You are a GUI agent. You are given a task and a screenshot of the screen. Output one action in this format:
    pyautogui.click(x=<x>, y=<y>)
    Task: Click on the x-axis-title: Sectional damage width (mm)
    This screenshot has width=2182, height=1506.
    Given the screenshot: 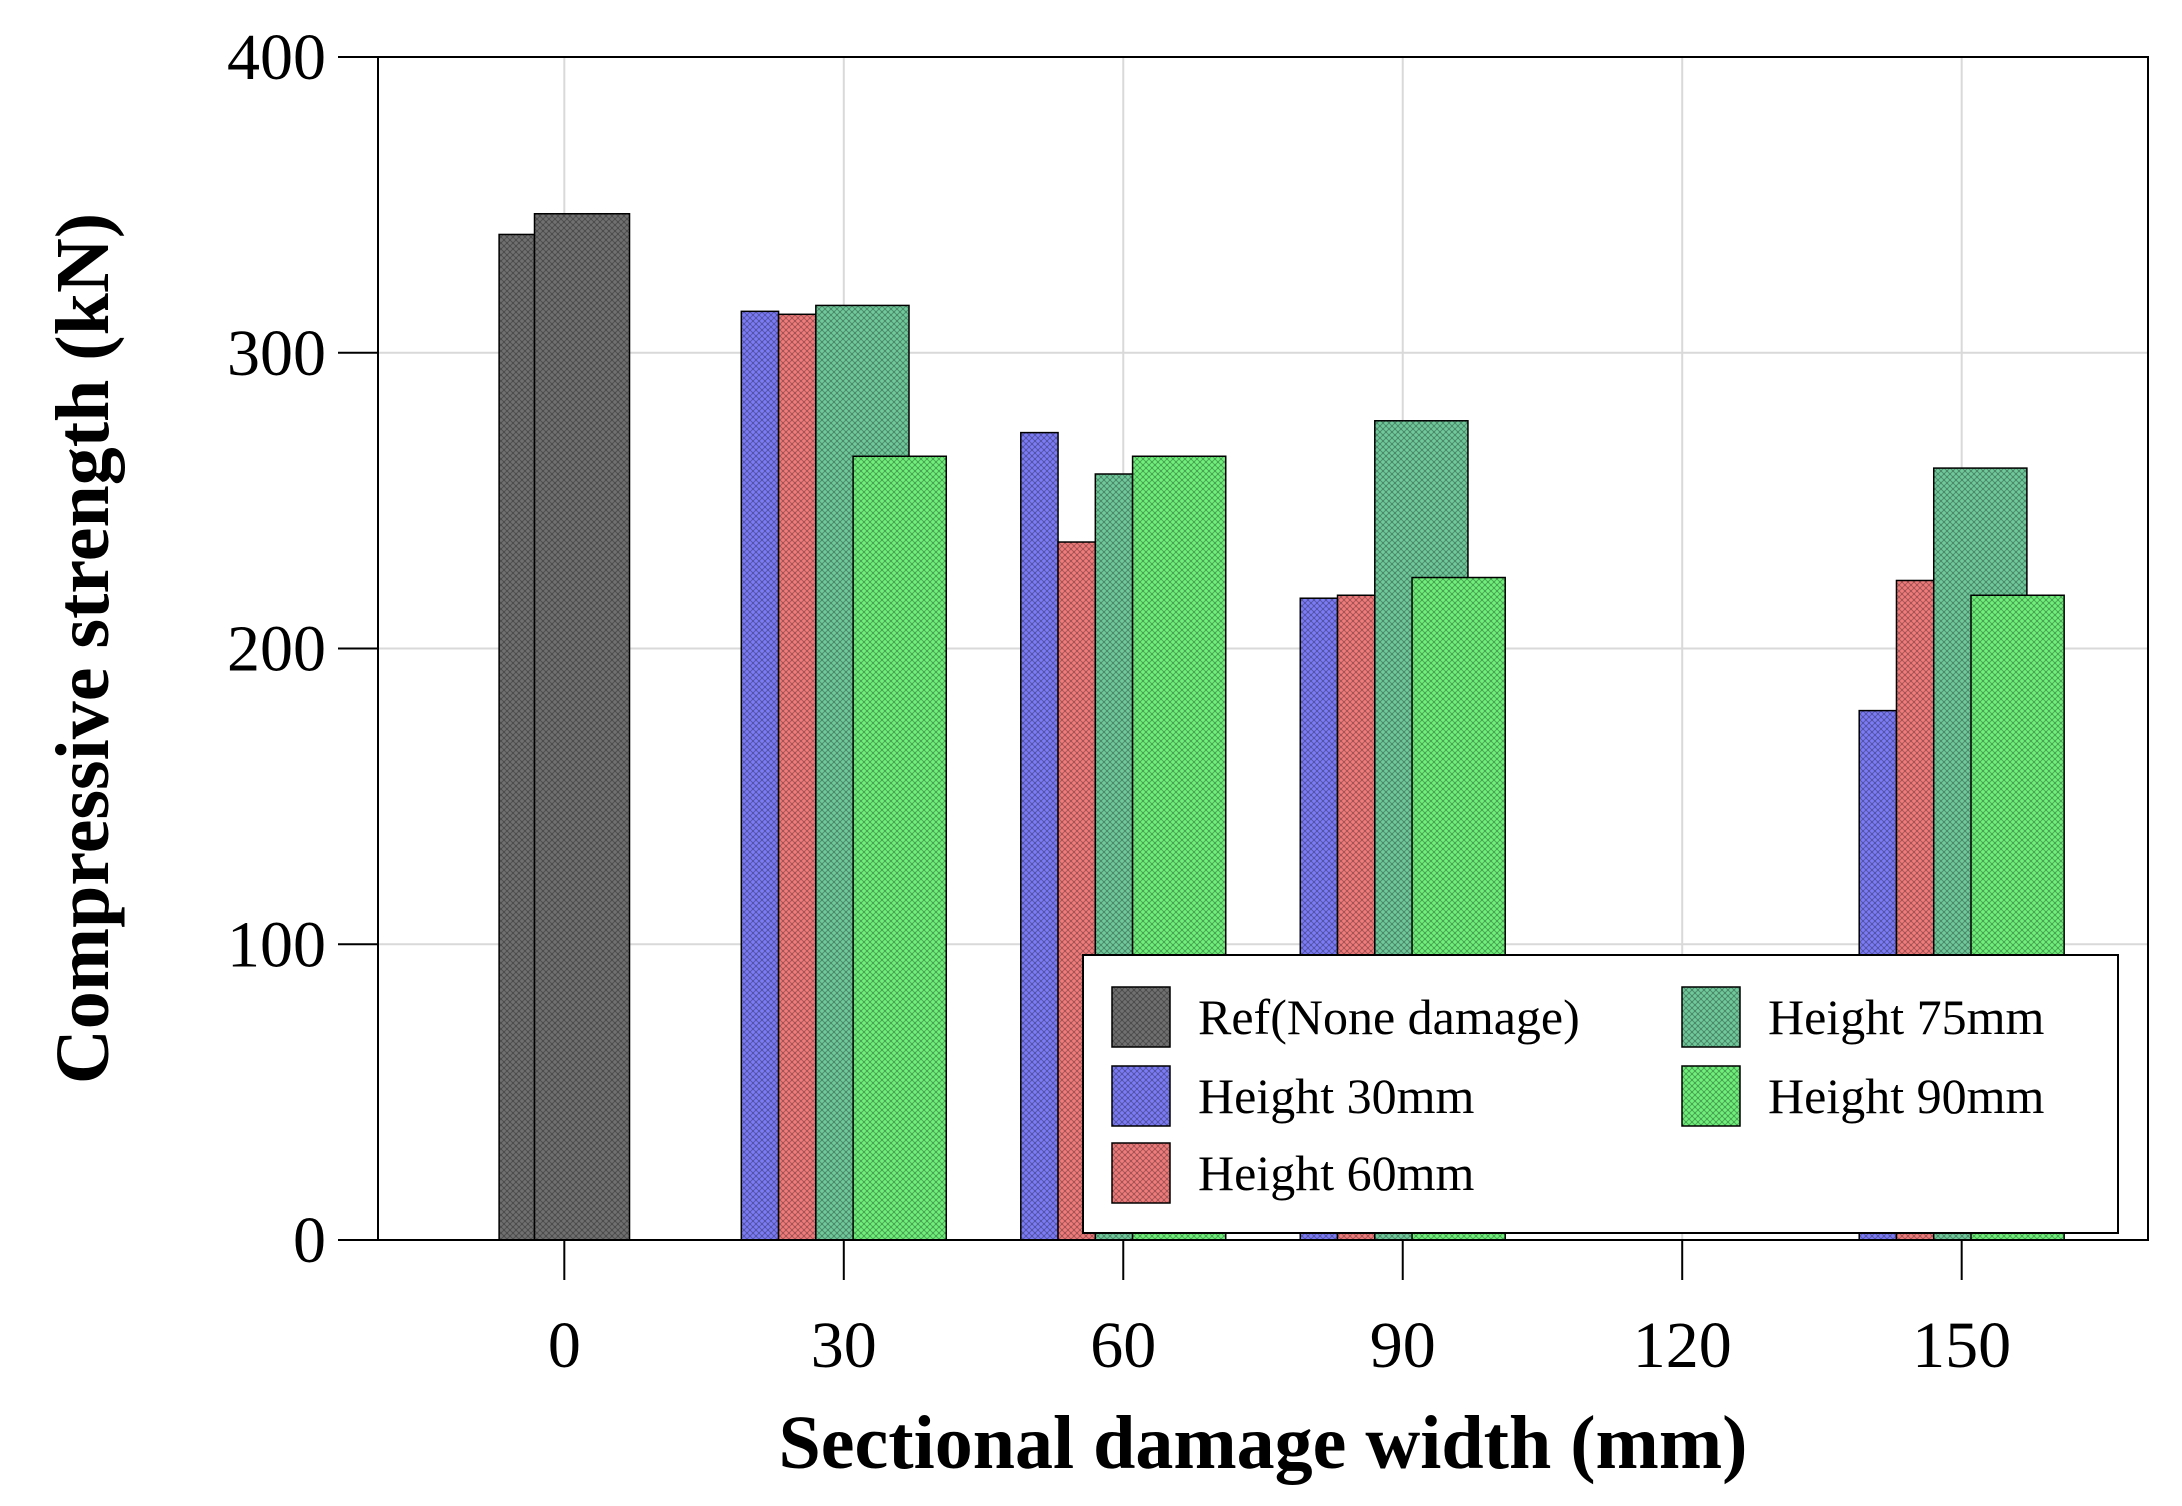 What is the action you would take?
    pyautogui.click(x=1263, y=1443)
    